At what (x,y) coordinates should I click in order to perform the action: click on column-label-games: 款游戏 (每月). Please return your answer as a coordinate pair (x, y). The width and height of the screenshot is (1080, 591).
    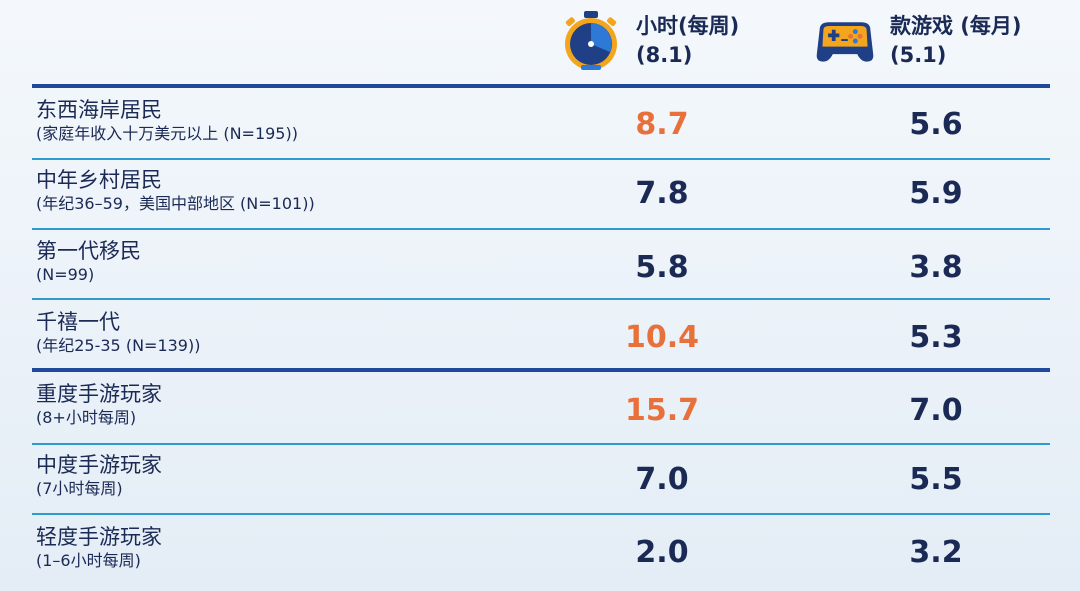
    Looking at the image, I should click on (956, 26).